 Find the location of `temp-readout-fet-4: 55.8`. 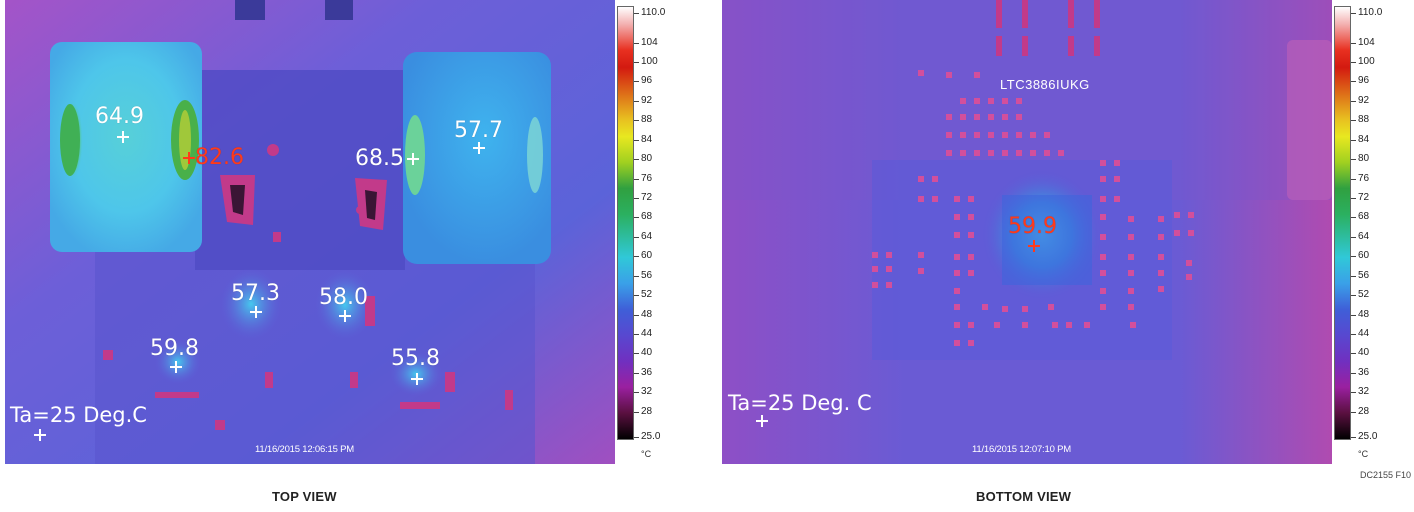

temp-readout-fet-4: 55.8 is located at coordinates (415, 358).